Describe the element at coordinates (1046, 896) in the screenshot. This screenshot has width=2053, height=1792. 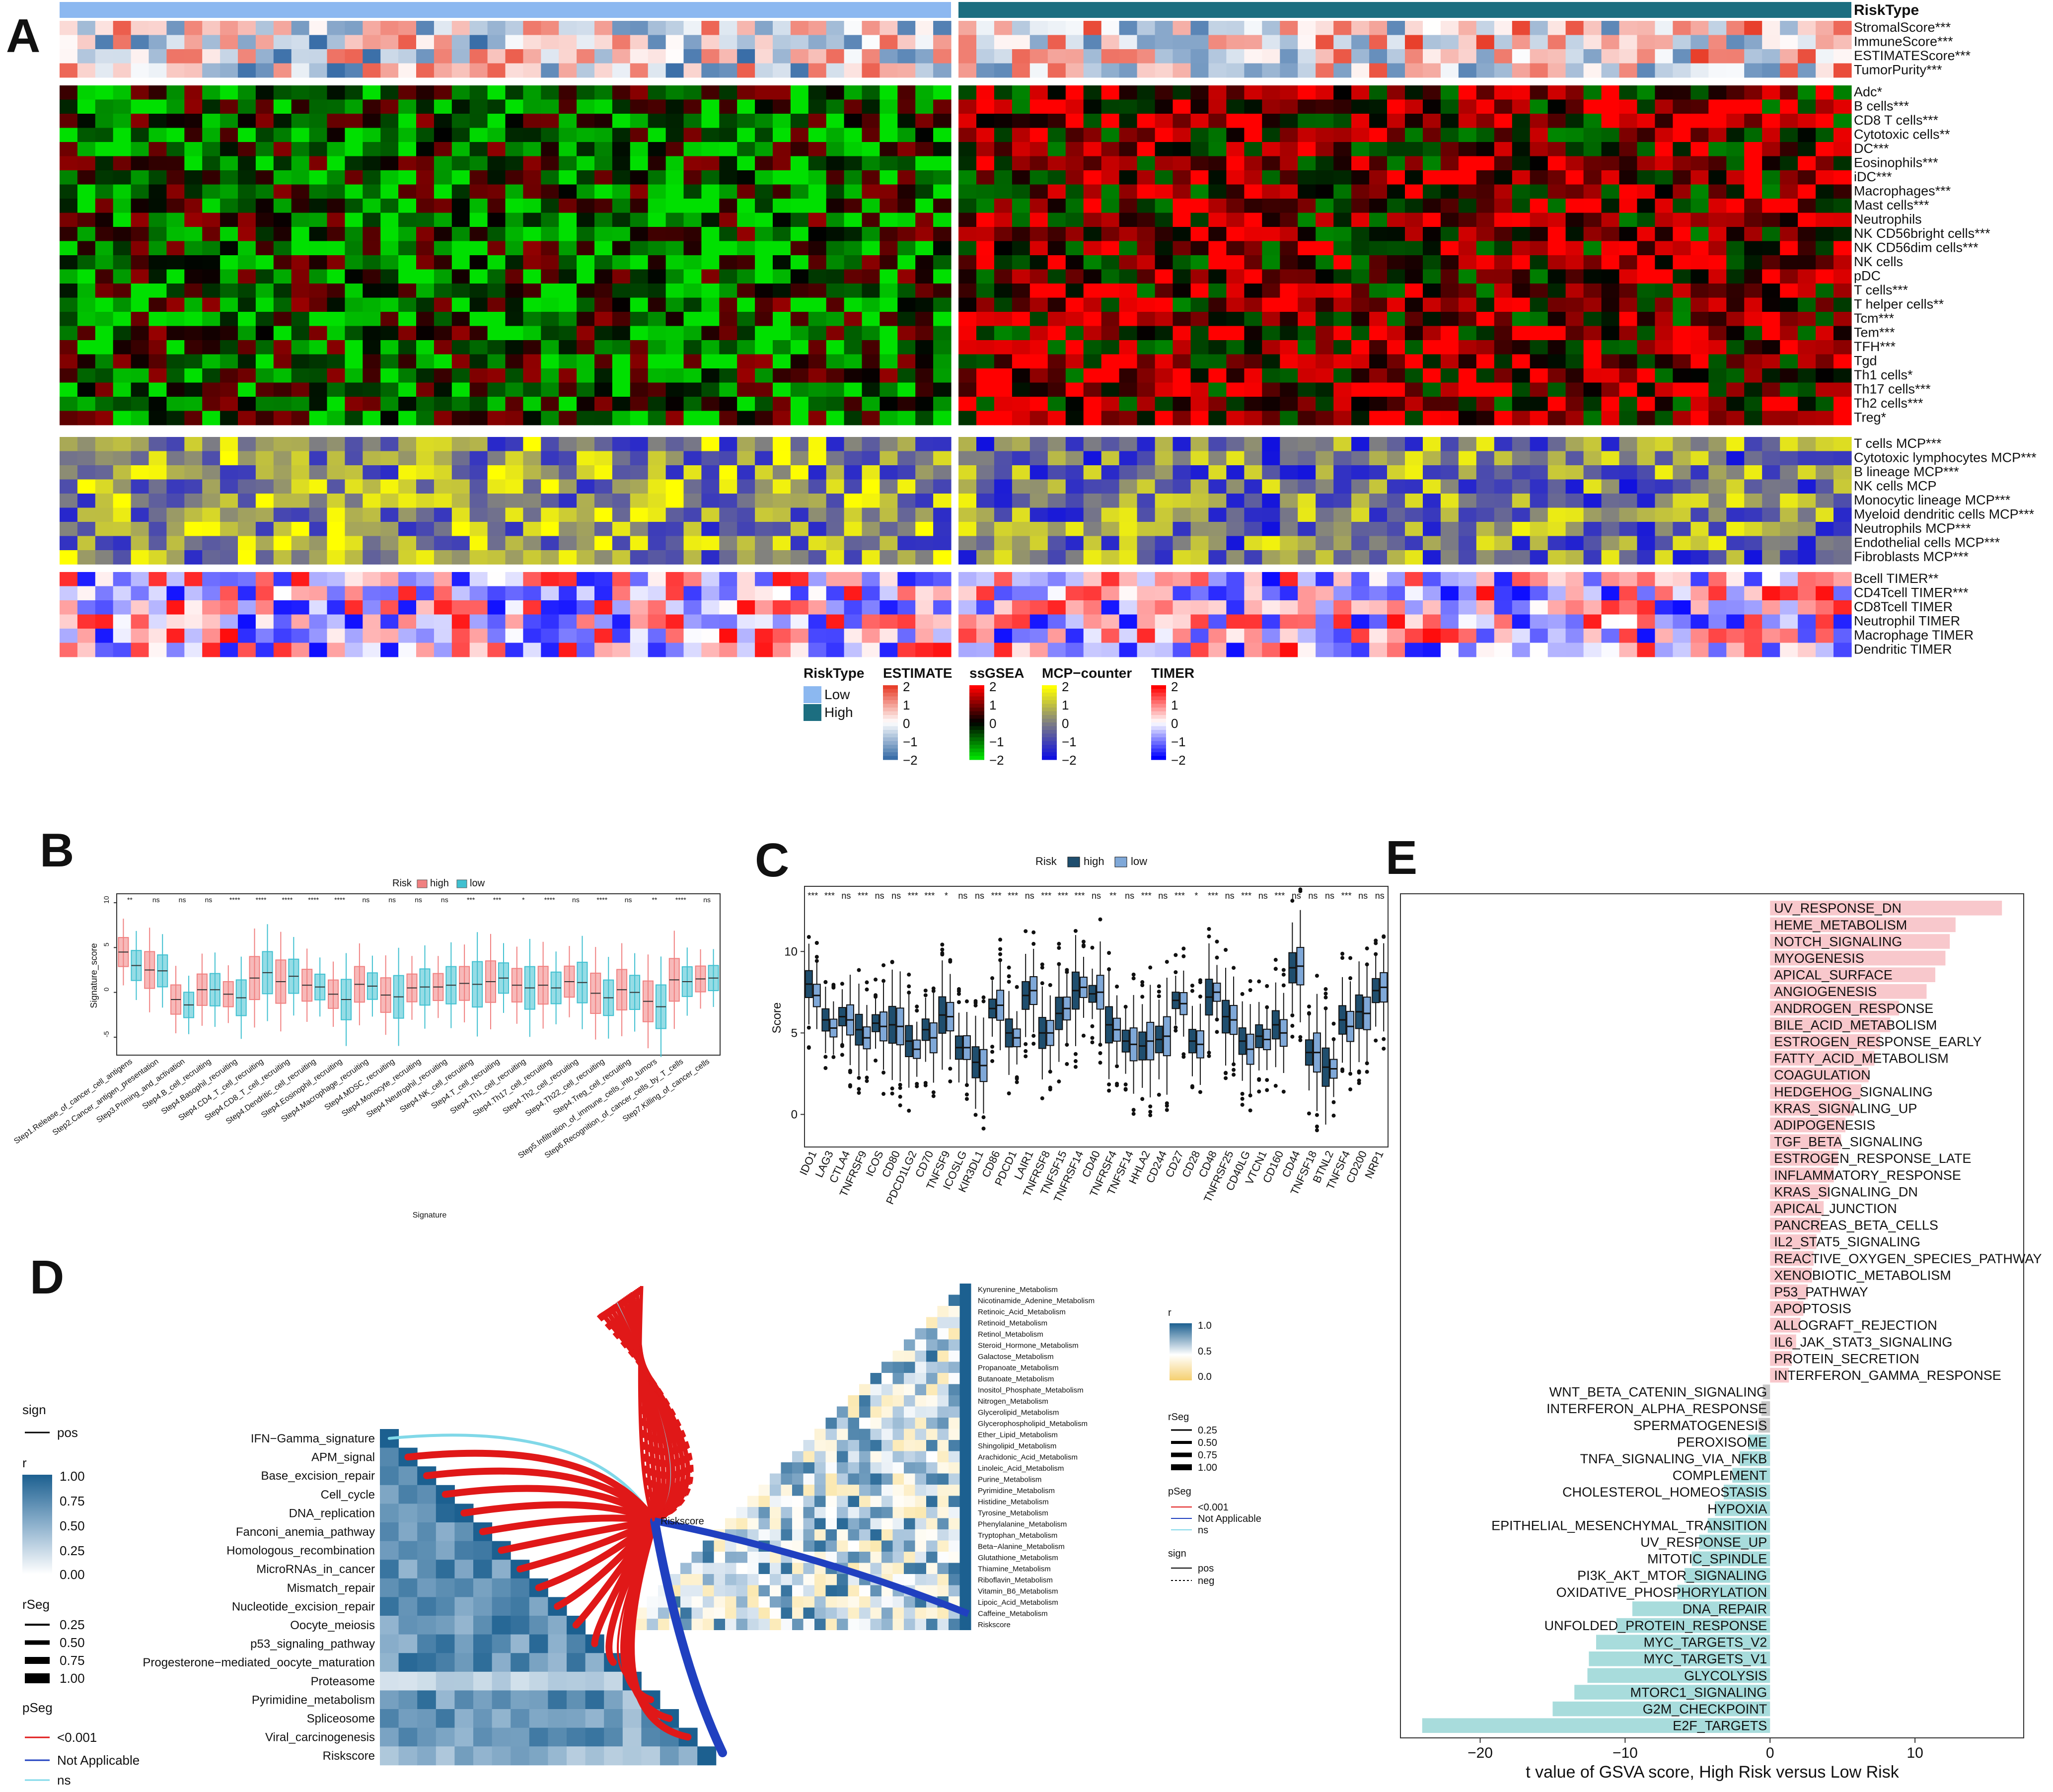
I see `c-significance: ***` at that location.